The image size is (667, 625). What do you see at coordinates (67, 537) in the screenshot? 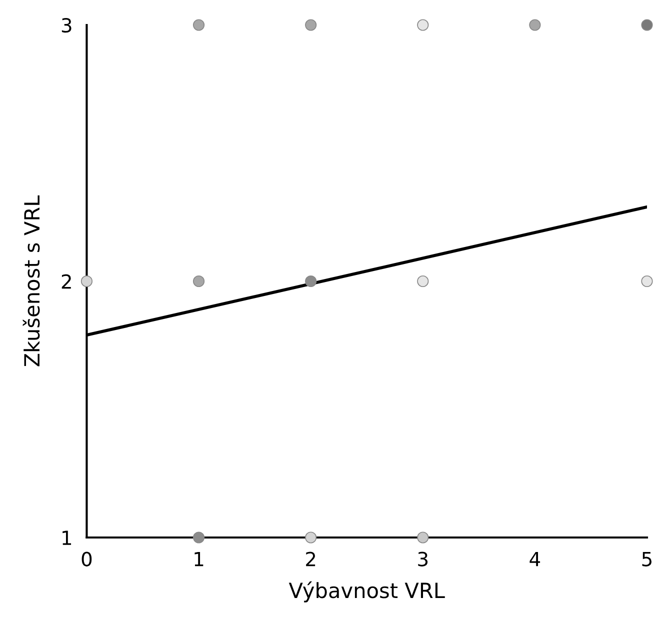
I see `y-tick-label: 1` at bounding box center [67, 537].